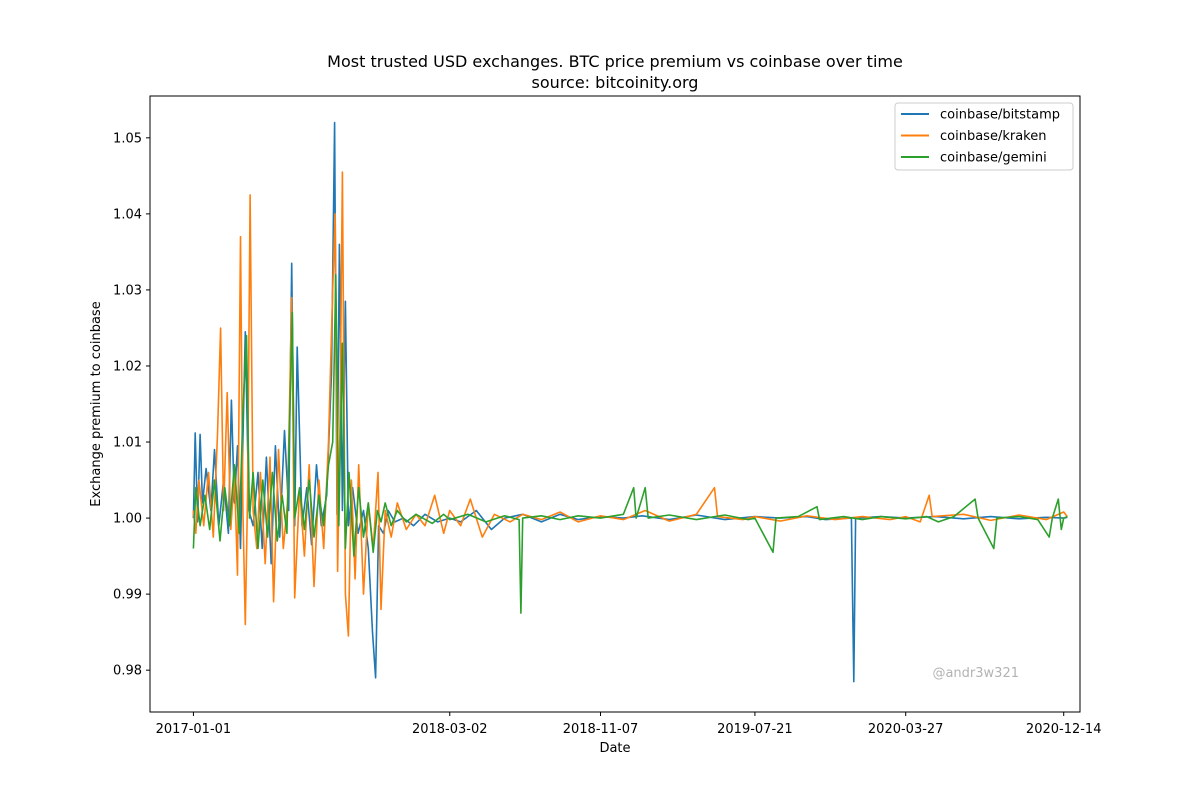 The width and height of the screenshot is (1200, 800). I want to click on y-tick-label: 0.99, so click(127, 595).